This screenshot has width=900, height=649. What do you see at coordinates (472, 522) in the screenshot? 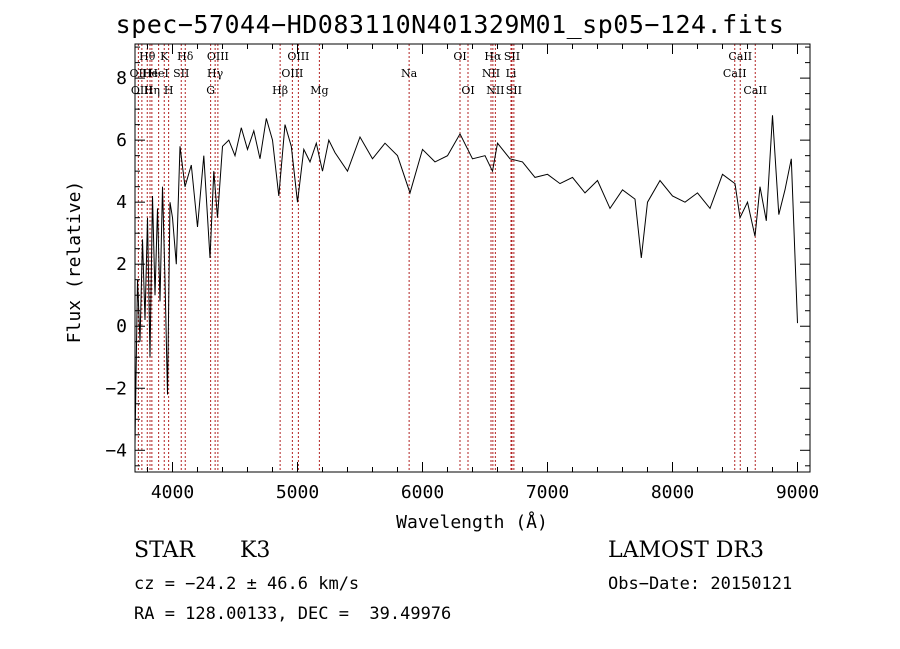
I see `x-axis-label: Wavelength (Å)` at bounding box center [472, 522].